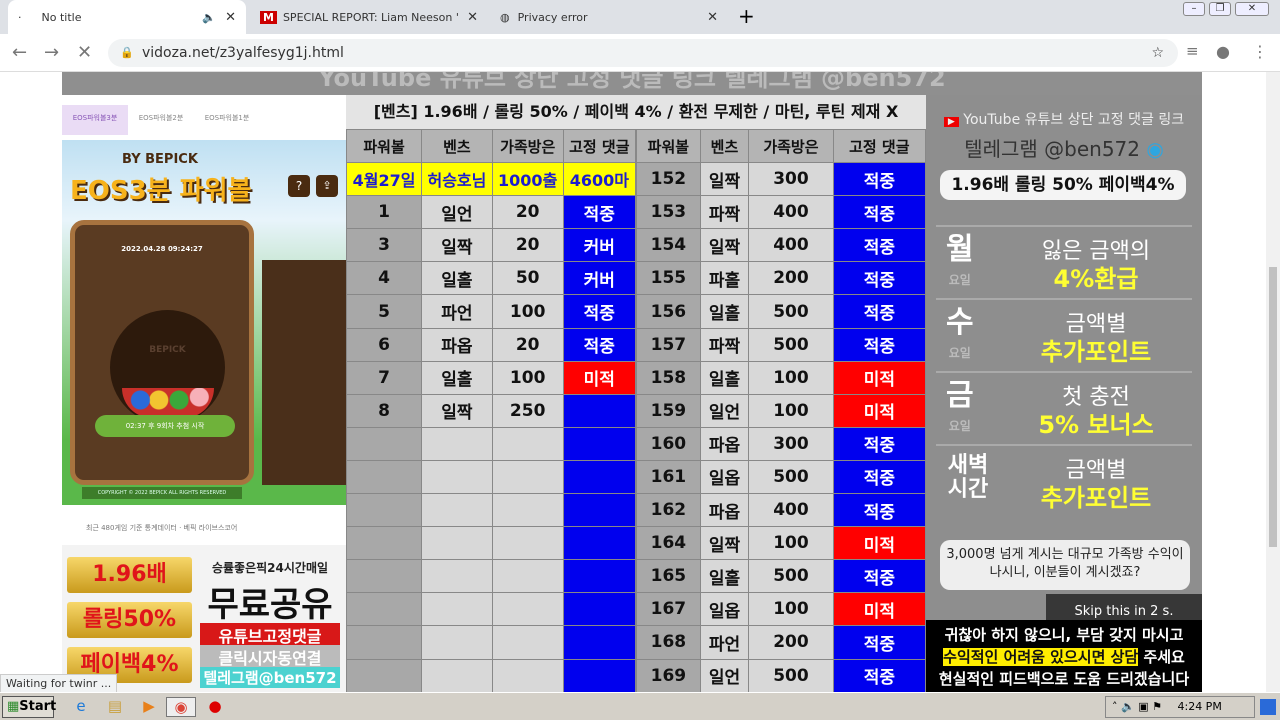  Describe the element at coordinates (457, 212) in the screenshot. I see `bet-cell: 일언` at that location.